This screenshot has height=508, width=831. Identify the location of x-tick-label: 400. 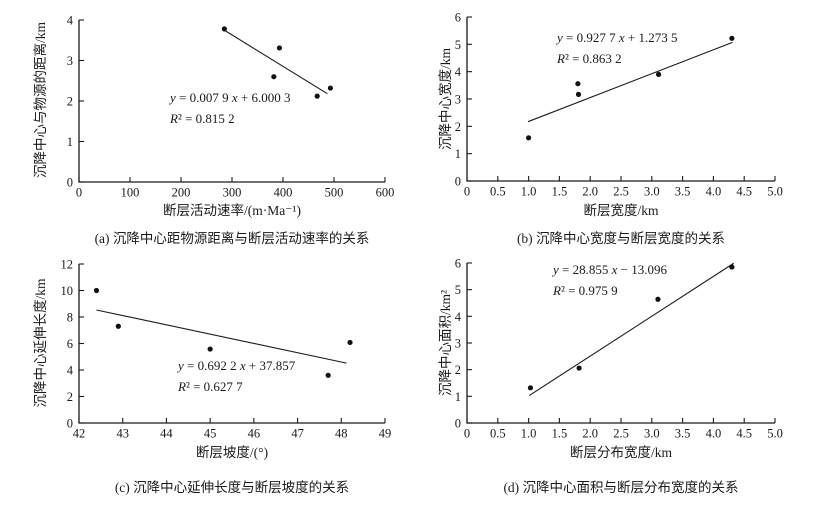
(283, 193).